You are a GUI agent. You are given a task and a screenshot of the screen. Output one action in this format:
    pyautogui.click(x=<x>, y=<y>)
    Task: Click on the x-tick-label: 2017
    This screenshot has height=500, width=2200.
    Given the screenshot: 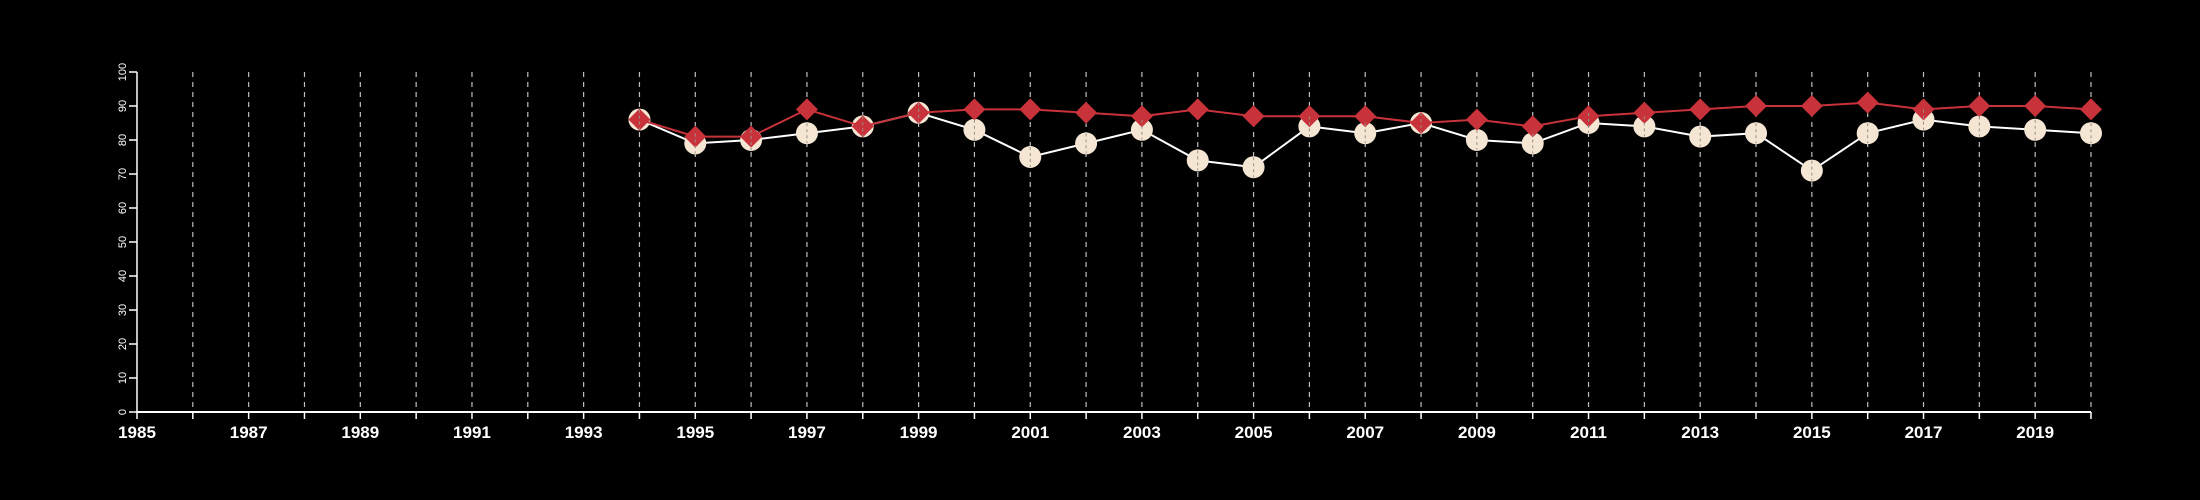 What is the action you would take?
    pyautogui.click(x=1924, y=432)
    